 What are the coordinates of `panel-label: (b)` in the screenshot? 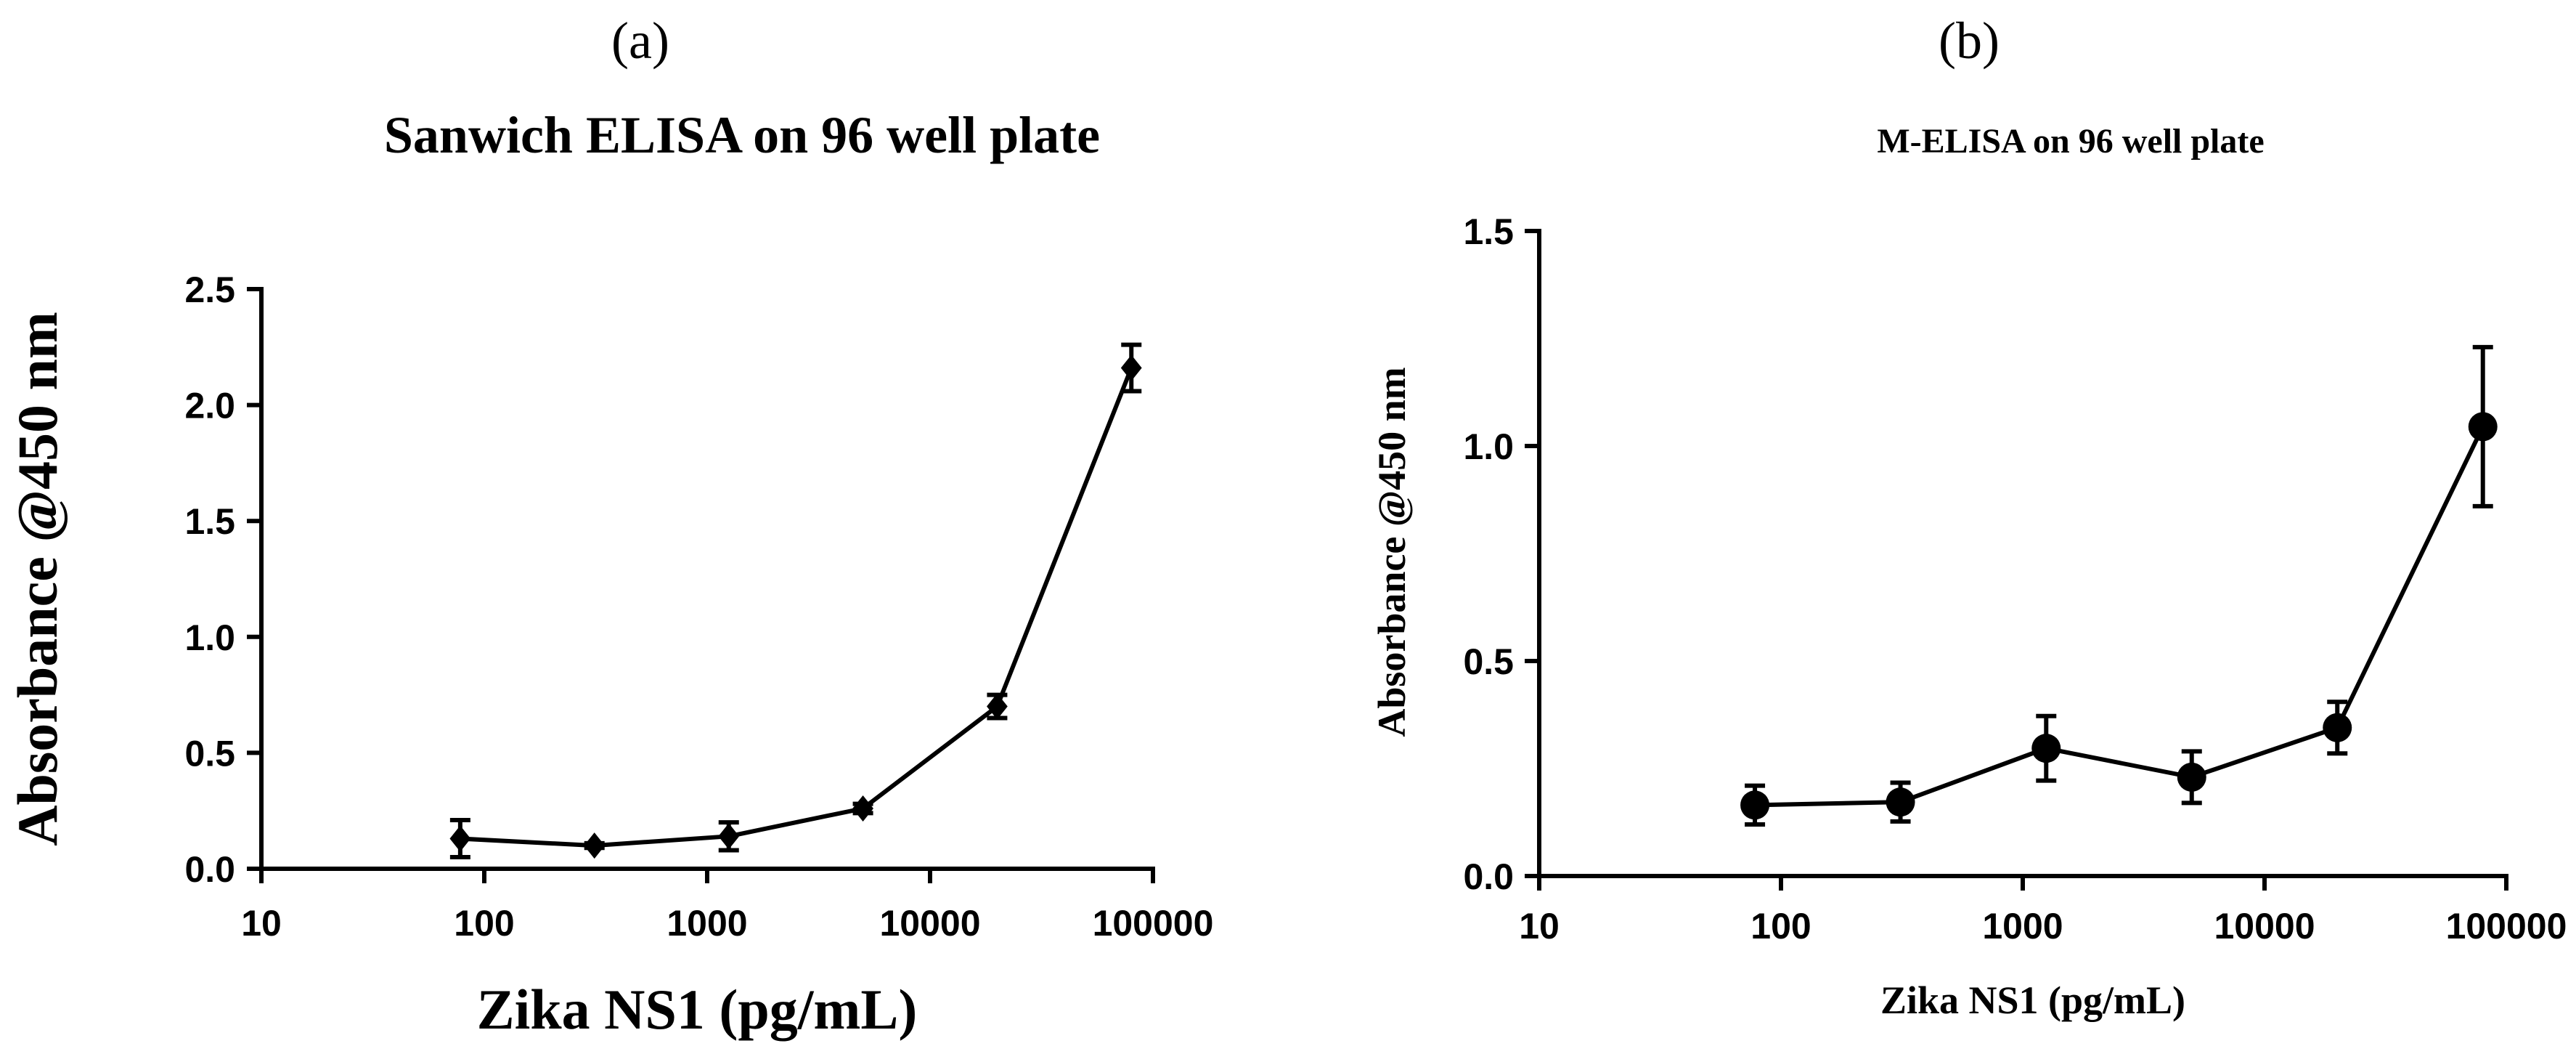 It's located at (1969, 41).